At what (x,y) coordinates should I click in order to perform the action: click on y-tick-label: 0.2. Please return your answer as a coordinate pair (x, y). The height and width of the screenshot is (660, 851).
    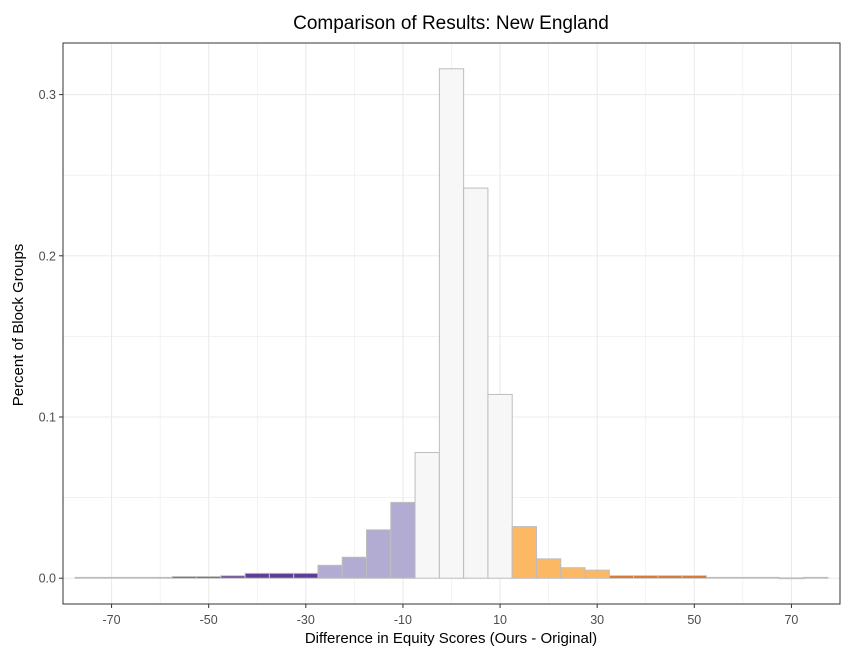
    Looking at the image, I should click on (47, 256).